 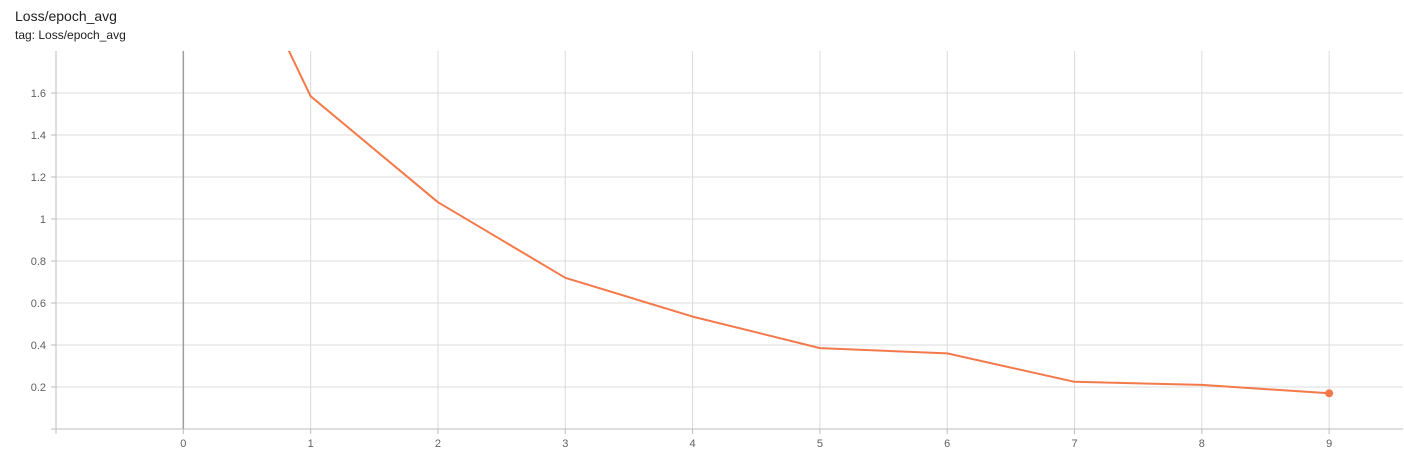 I want to click on y-tick-label: 0.4, so click(x=38, y=346).